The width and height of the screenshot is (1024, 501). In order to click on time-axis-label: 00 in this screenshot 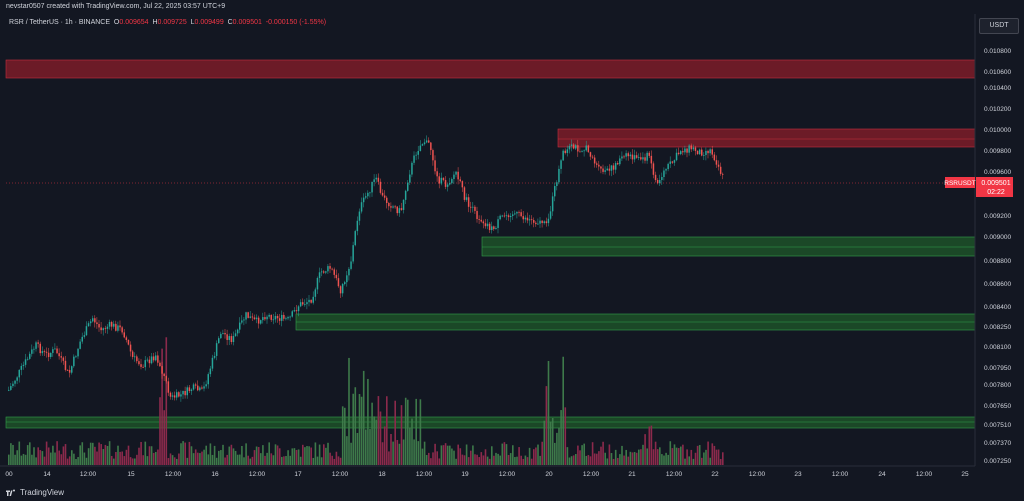, I will do `click(9, 474)`.